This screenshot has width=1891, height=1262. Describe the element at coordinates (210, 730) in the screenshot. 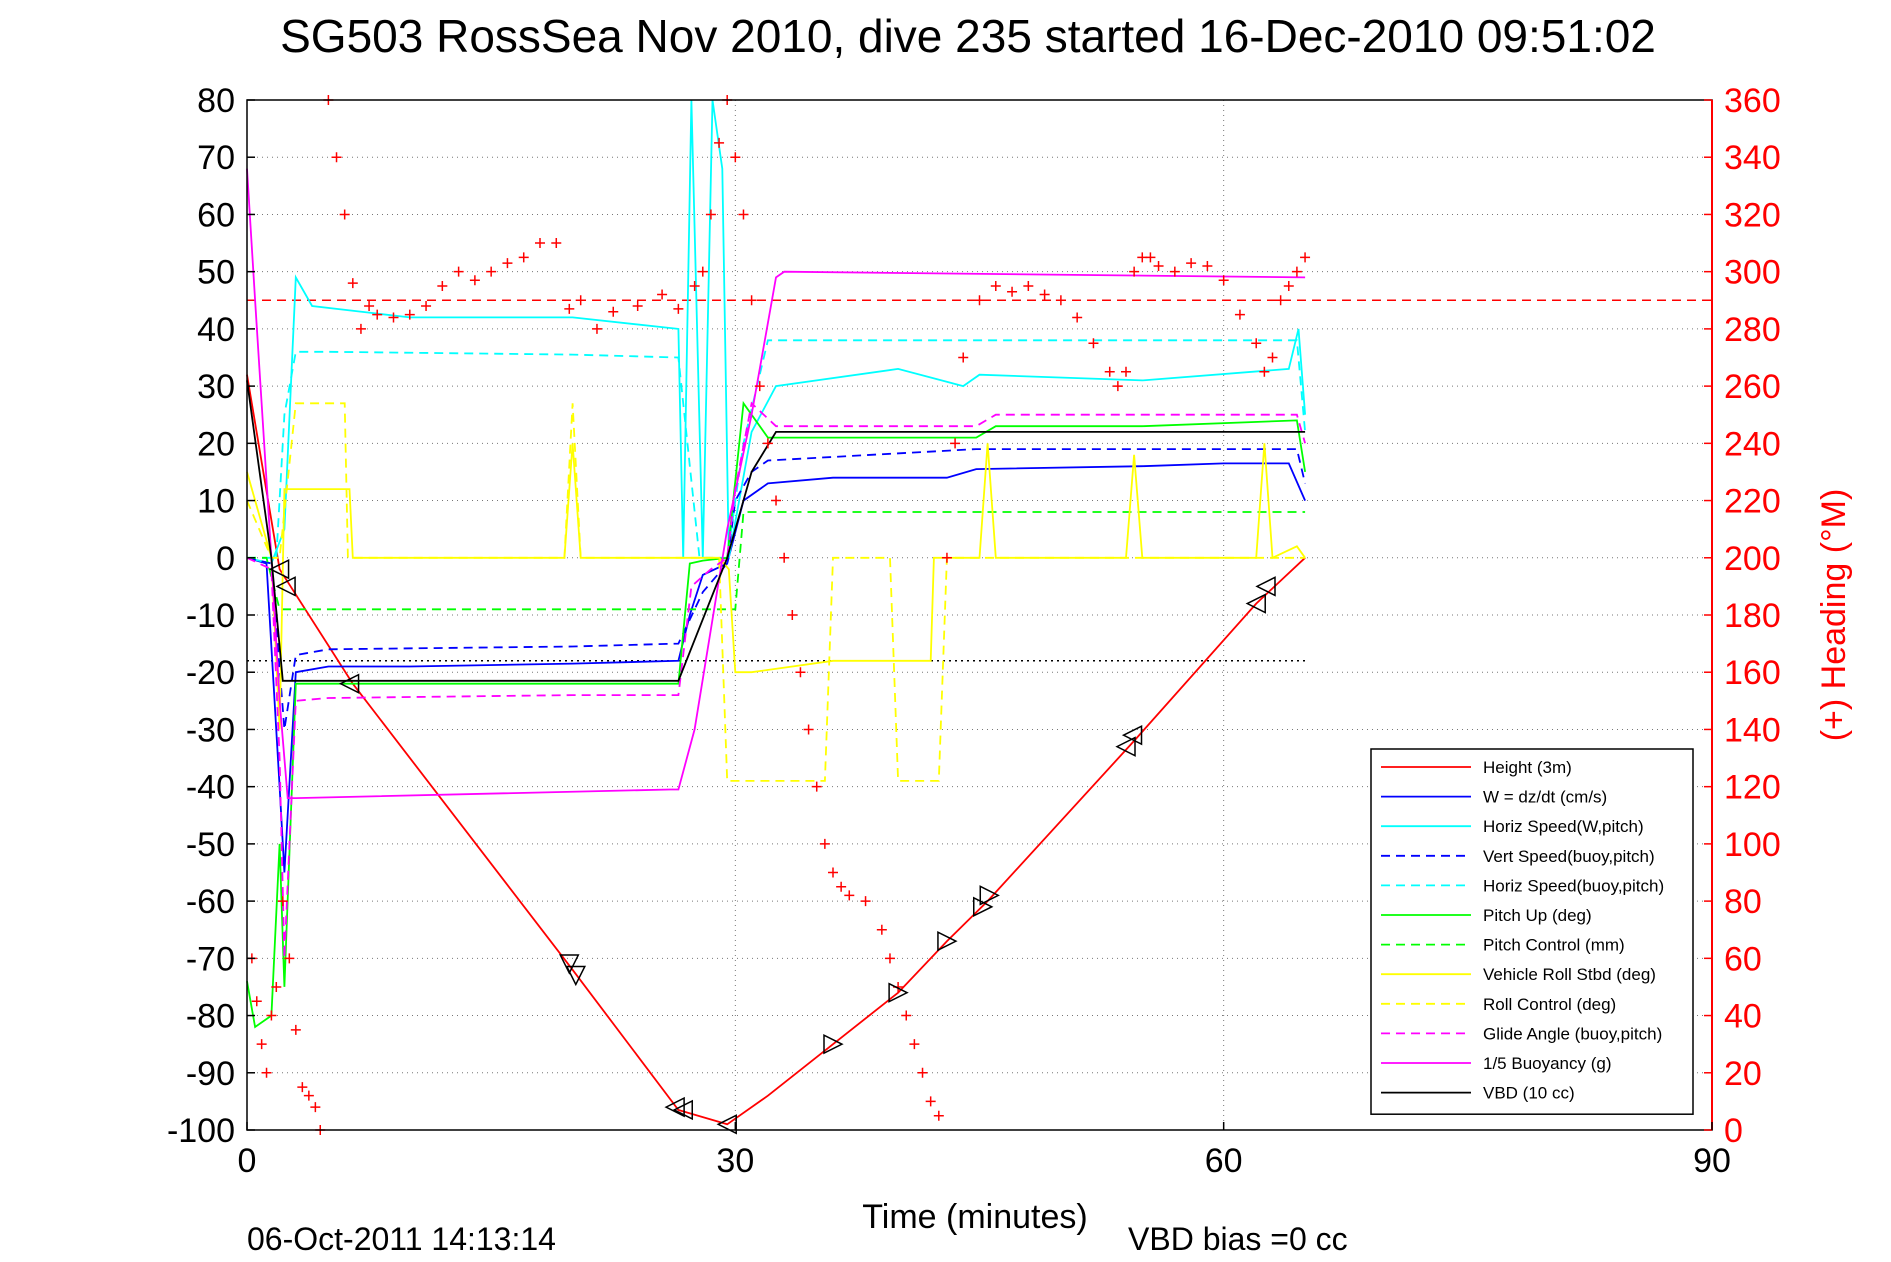

I see `left-tick-label: -30` at that location.